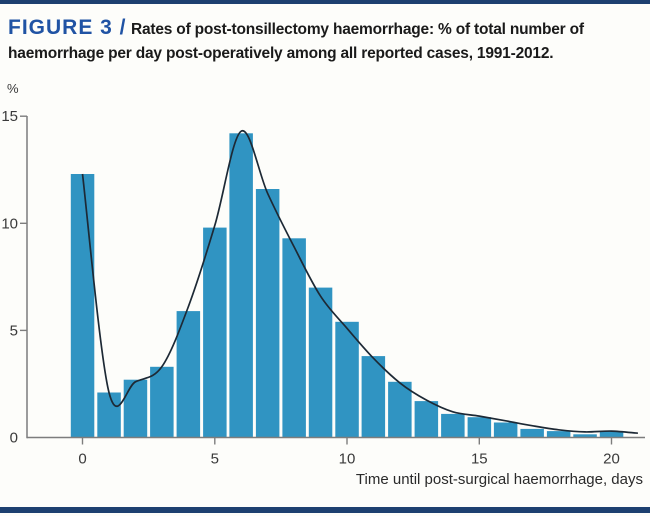 The image size is (650, 516). Describe the element at coordinates (9, 223) in the screenshot. I see `y-tick-label: 10` at that location.